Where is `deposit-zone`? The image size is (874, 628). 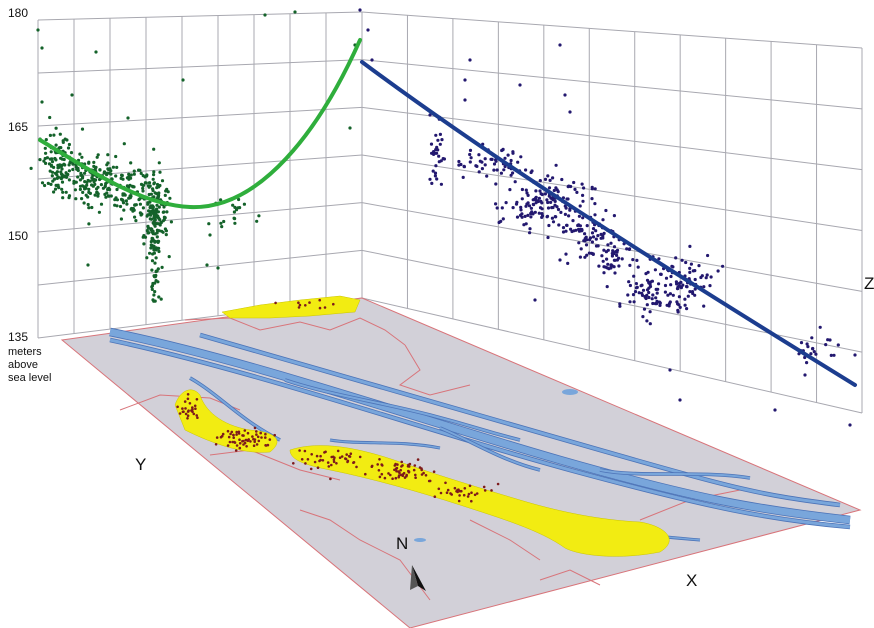 deposit-zone is located at coordinates (291, 307).